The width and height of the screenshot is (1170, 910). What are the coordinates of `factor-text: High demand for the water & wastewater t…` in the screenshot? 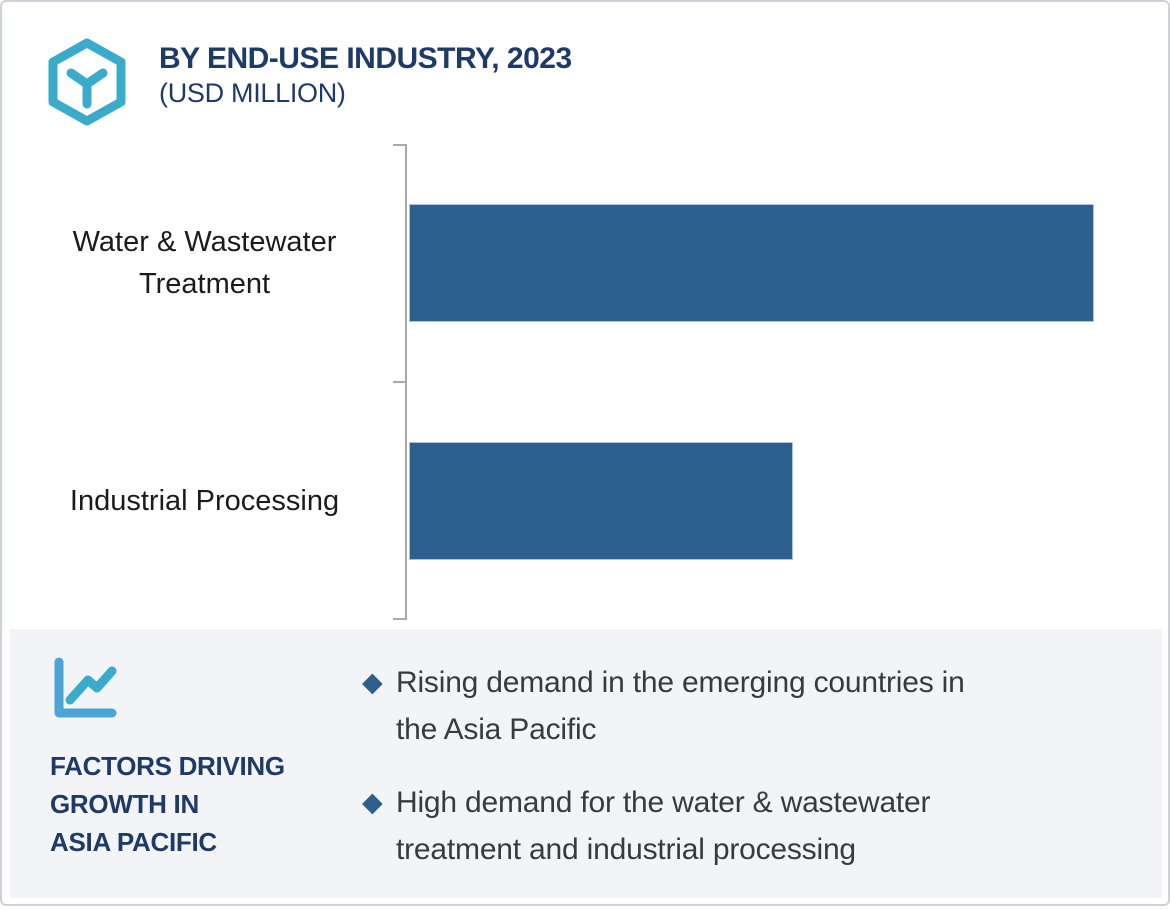 It's located at (663, 826).